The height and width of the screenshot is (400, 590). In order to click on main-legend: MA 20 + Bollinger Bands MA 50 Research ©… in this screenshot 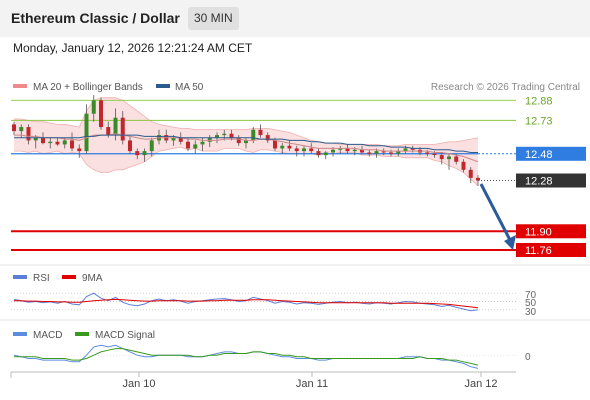, I will do `click(296, 87)`.